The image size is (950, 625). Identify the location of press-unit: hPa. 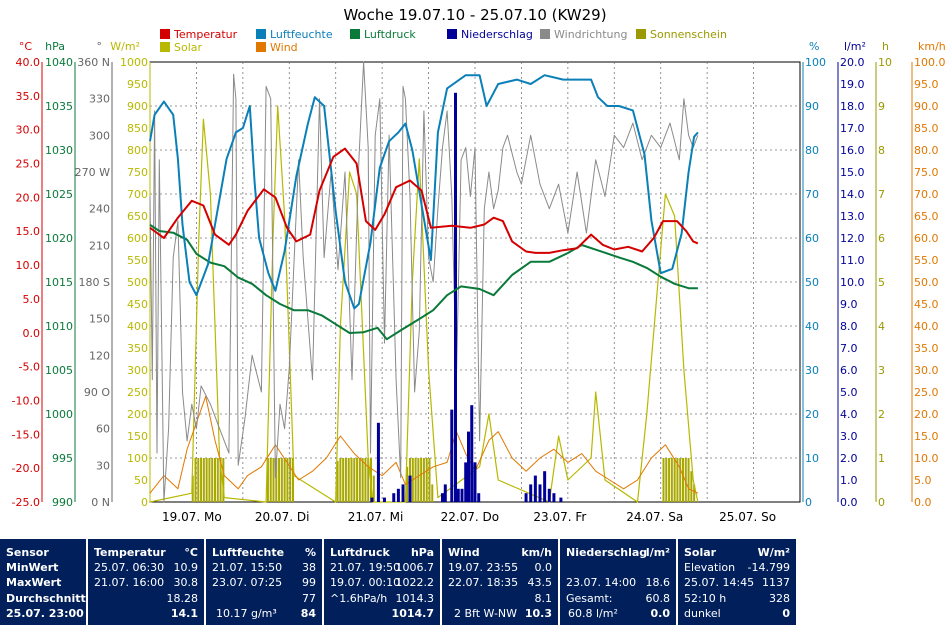
(422, 552).